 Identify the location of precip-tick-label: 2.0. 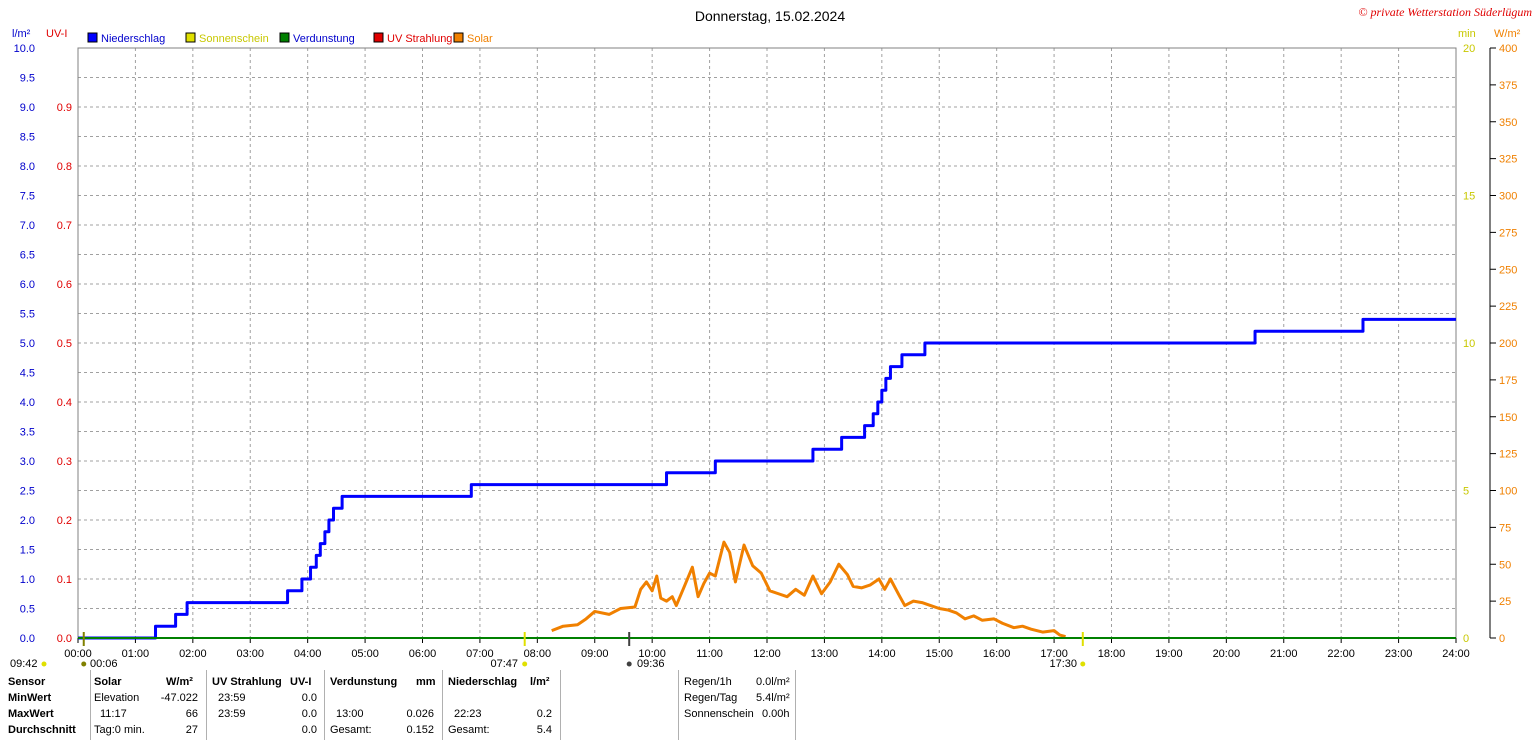
(27, 521).